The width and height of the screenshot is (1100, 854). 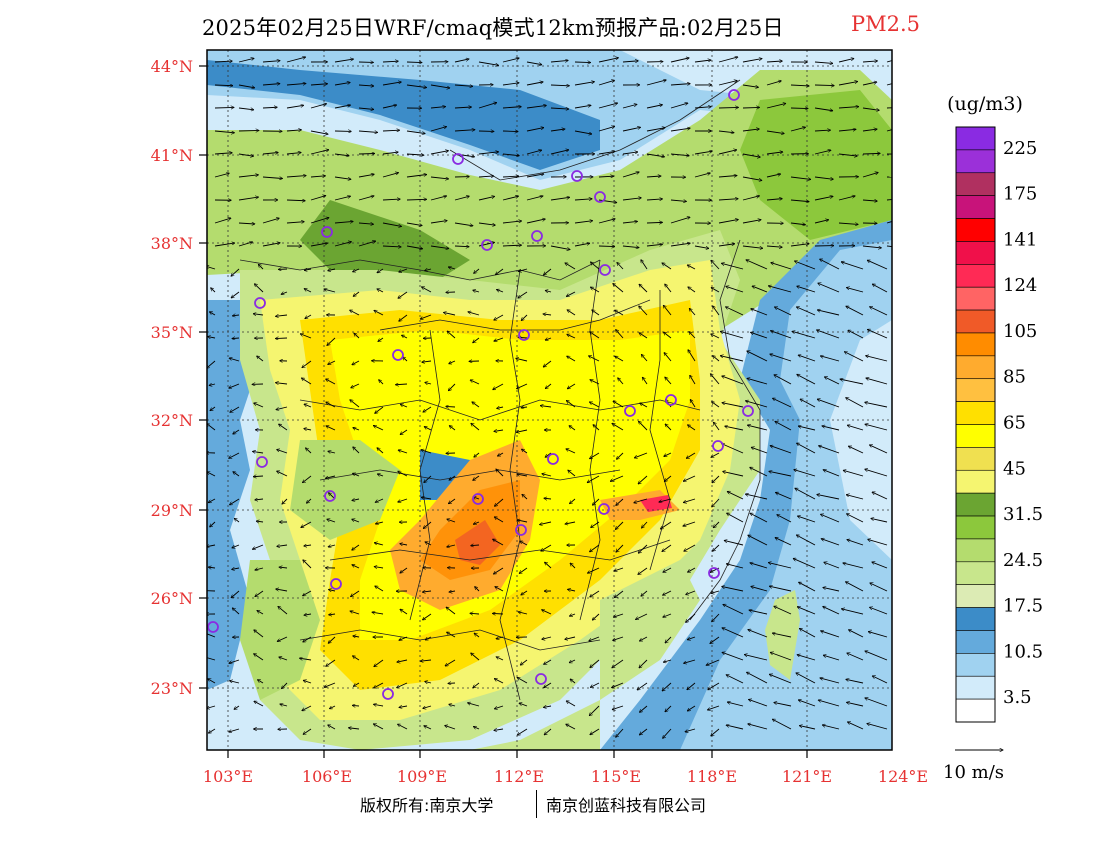 I want to click on legend-label: 45, so click(x=1014, y=468).